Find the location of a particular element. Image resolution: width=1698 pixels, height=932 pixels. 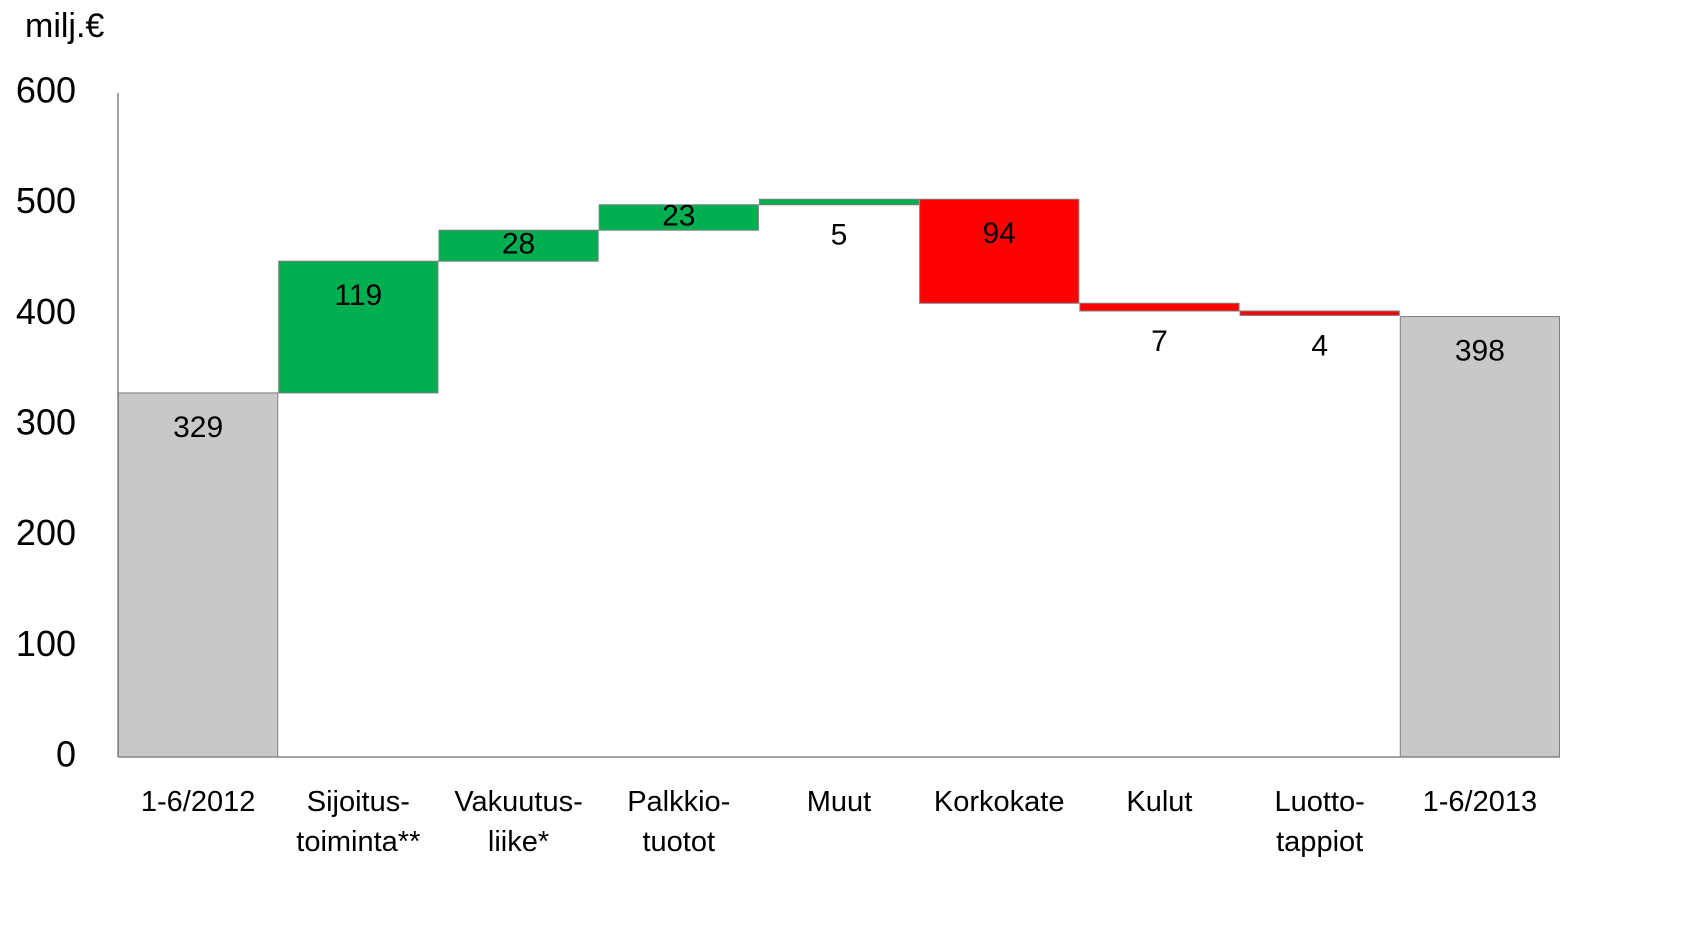

x-tick-label: Palkkio-tuotot is located at coordinates (678, 822).